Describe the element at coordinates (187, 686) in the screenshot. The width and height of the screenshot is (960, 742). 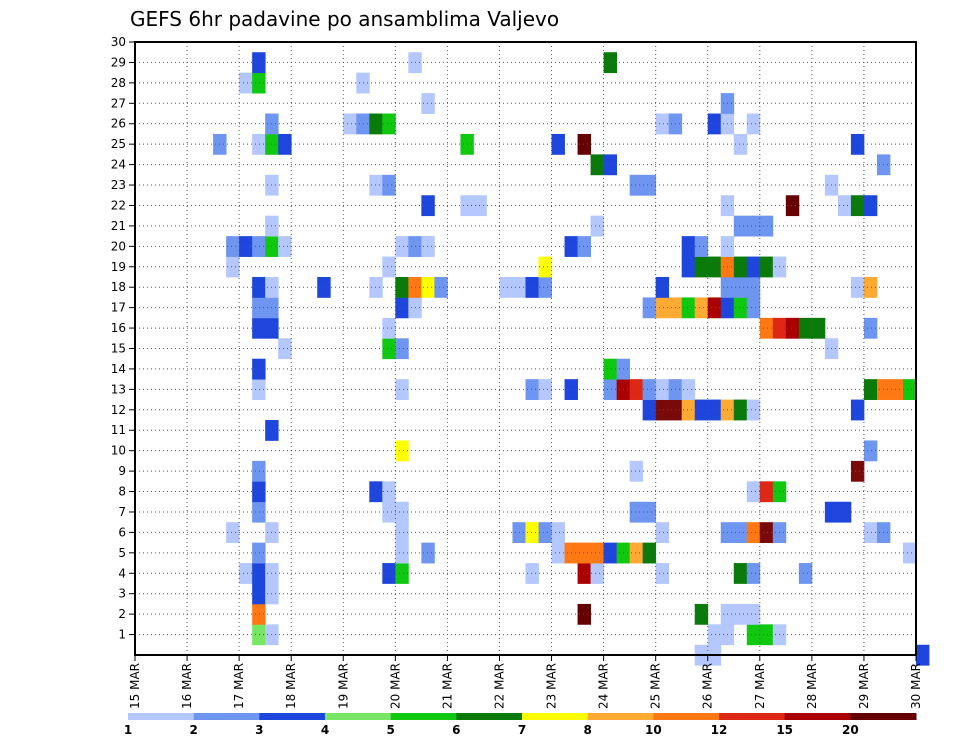
I see `x-tick-label: 16 MAR` at that location.